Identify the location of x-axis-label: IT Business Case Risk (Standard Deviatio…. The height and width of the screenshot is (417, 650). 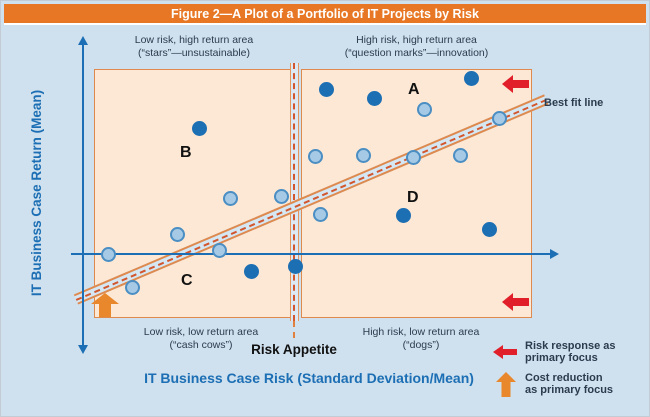
(309, 378).